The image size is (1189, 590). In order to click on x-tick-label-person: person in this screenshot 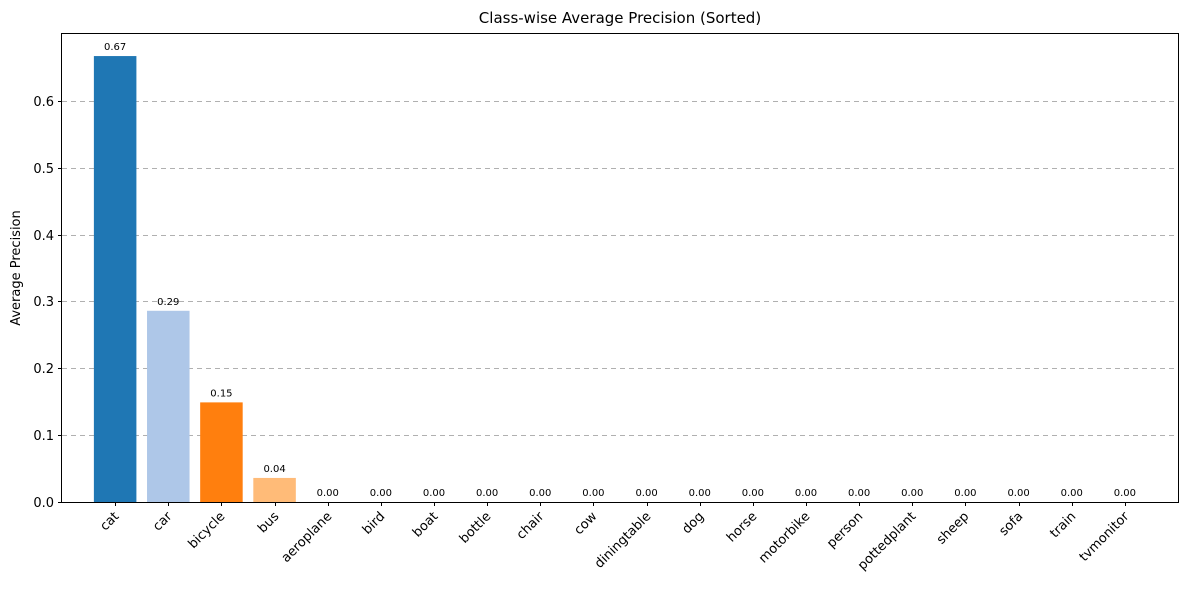, I will do `click(845, 530)`.